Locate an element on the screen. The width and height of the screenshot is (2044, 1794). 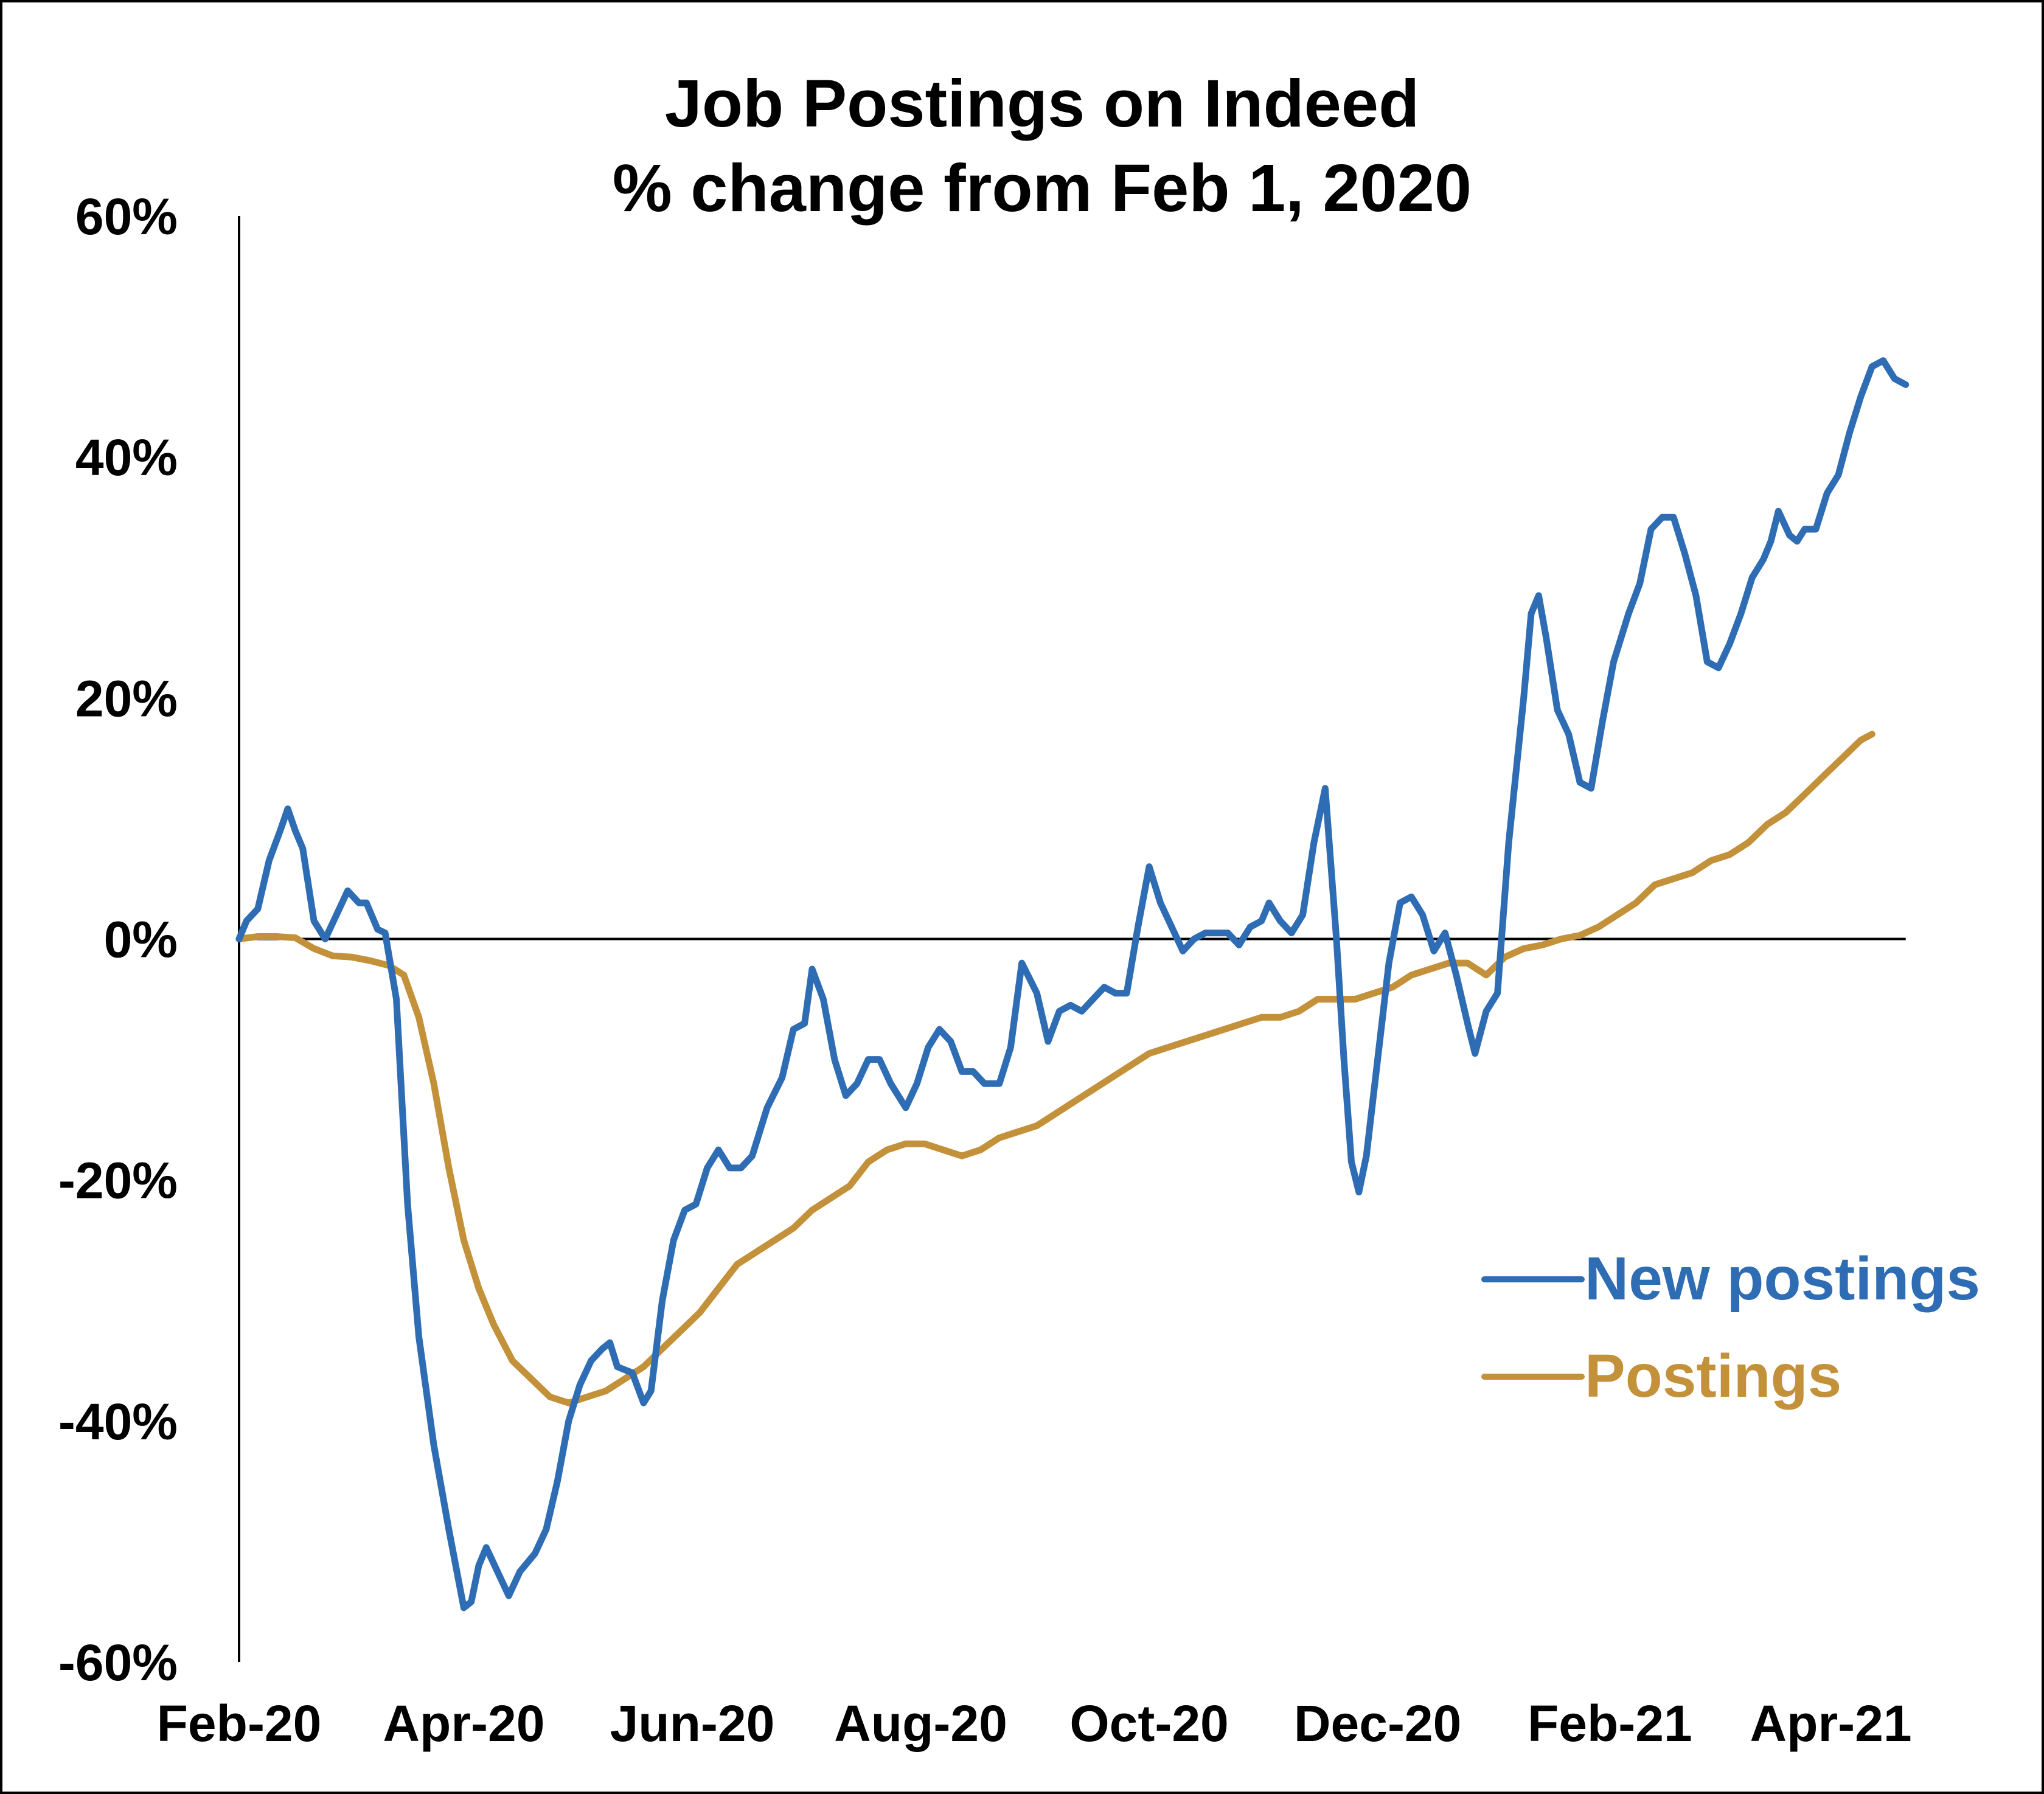
x-tick-label: Aug-20 is located at coordinates (920, 1723).